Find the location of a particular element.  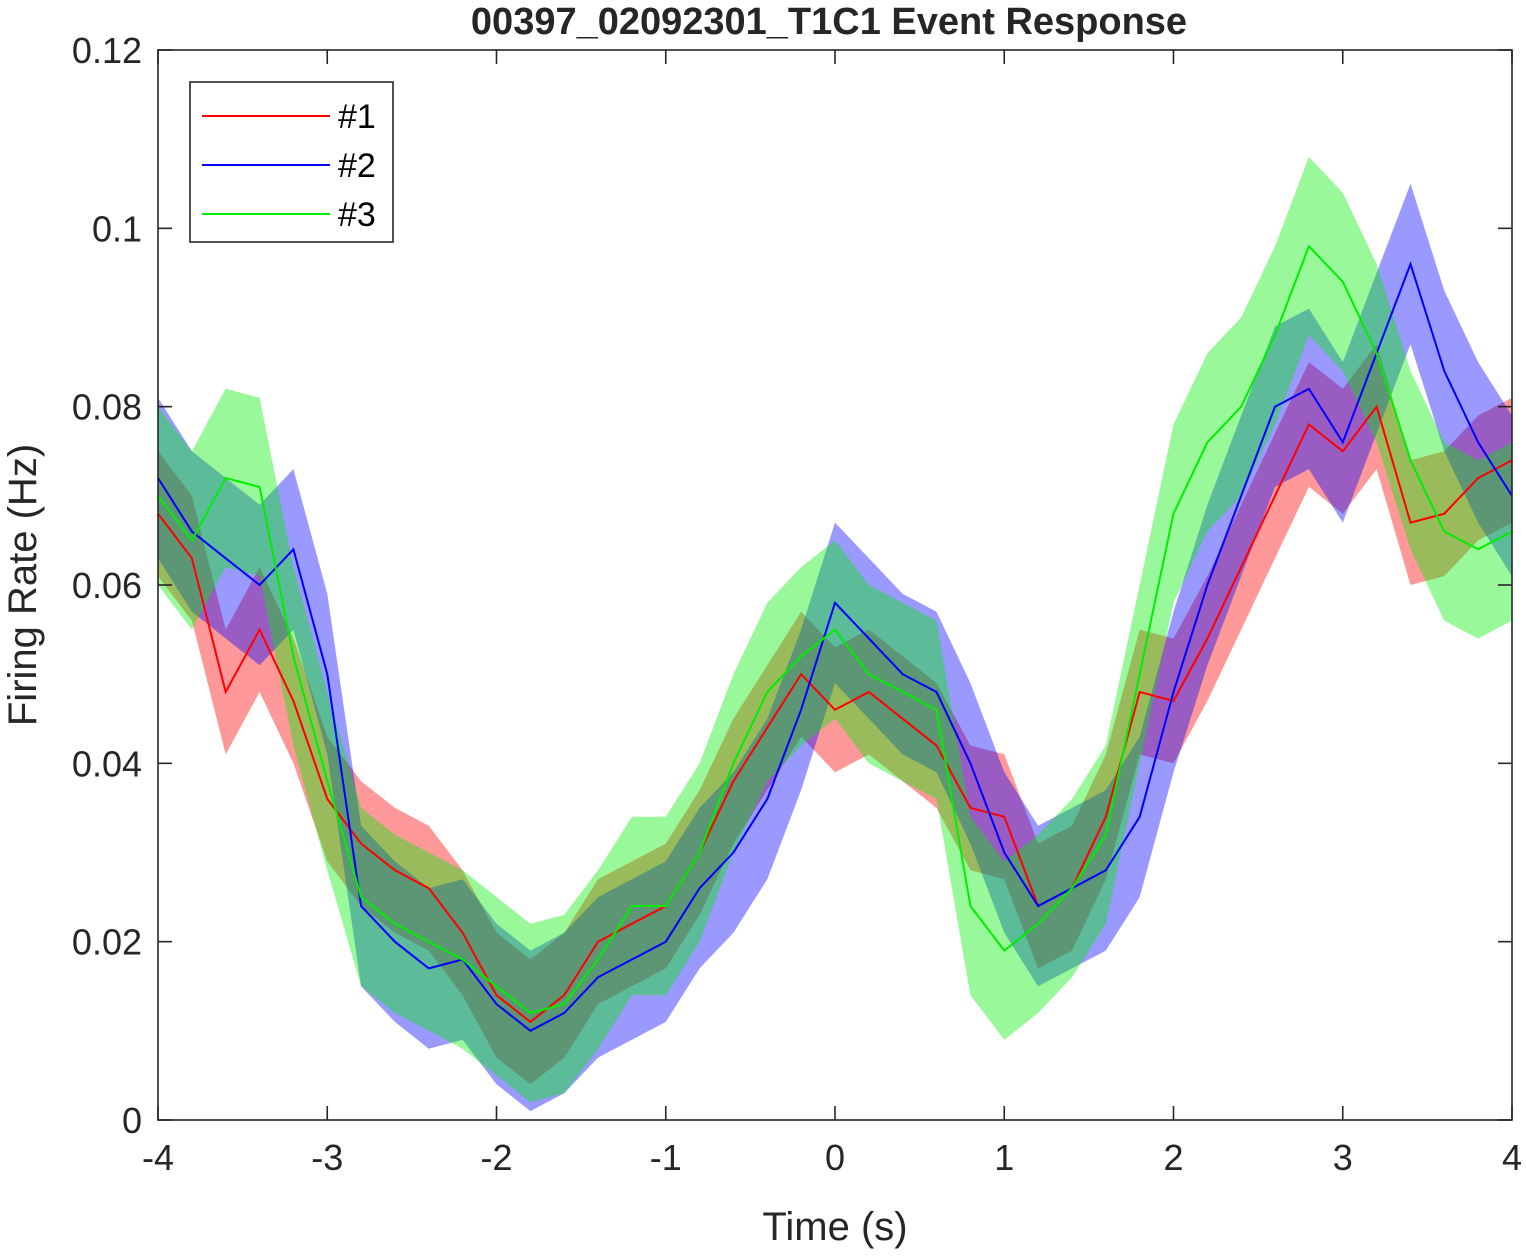

chart-title: 00397_02092301_T1C1 Event Response is located at coordinates (829, 22).